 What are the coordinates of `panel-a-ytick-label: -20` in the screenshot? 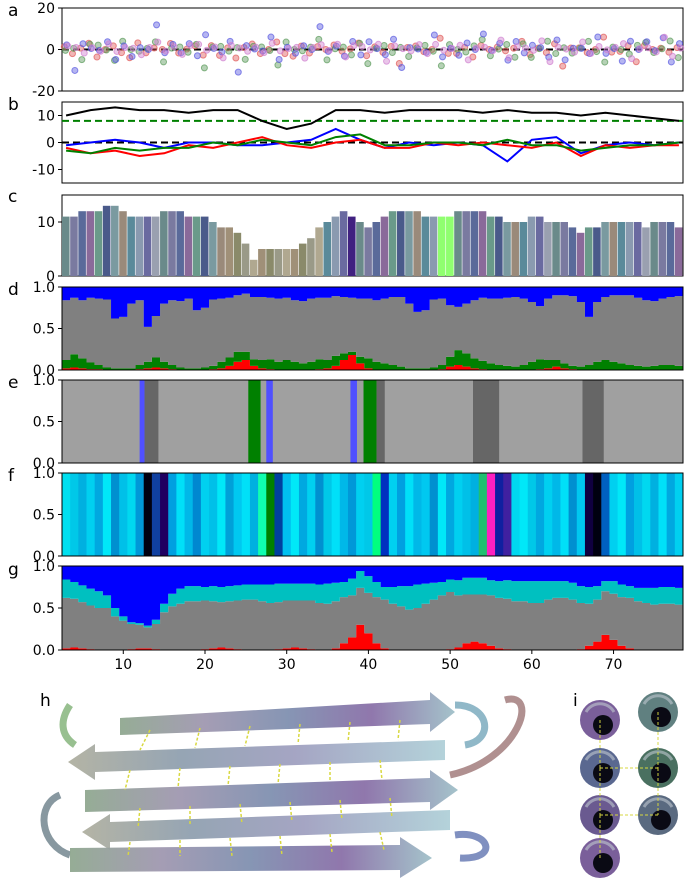 It's located at (43, 92).